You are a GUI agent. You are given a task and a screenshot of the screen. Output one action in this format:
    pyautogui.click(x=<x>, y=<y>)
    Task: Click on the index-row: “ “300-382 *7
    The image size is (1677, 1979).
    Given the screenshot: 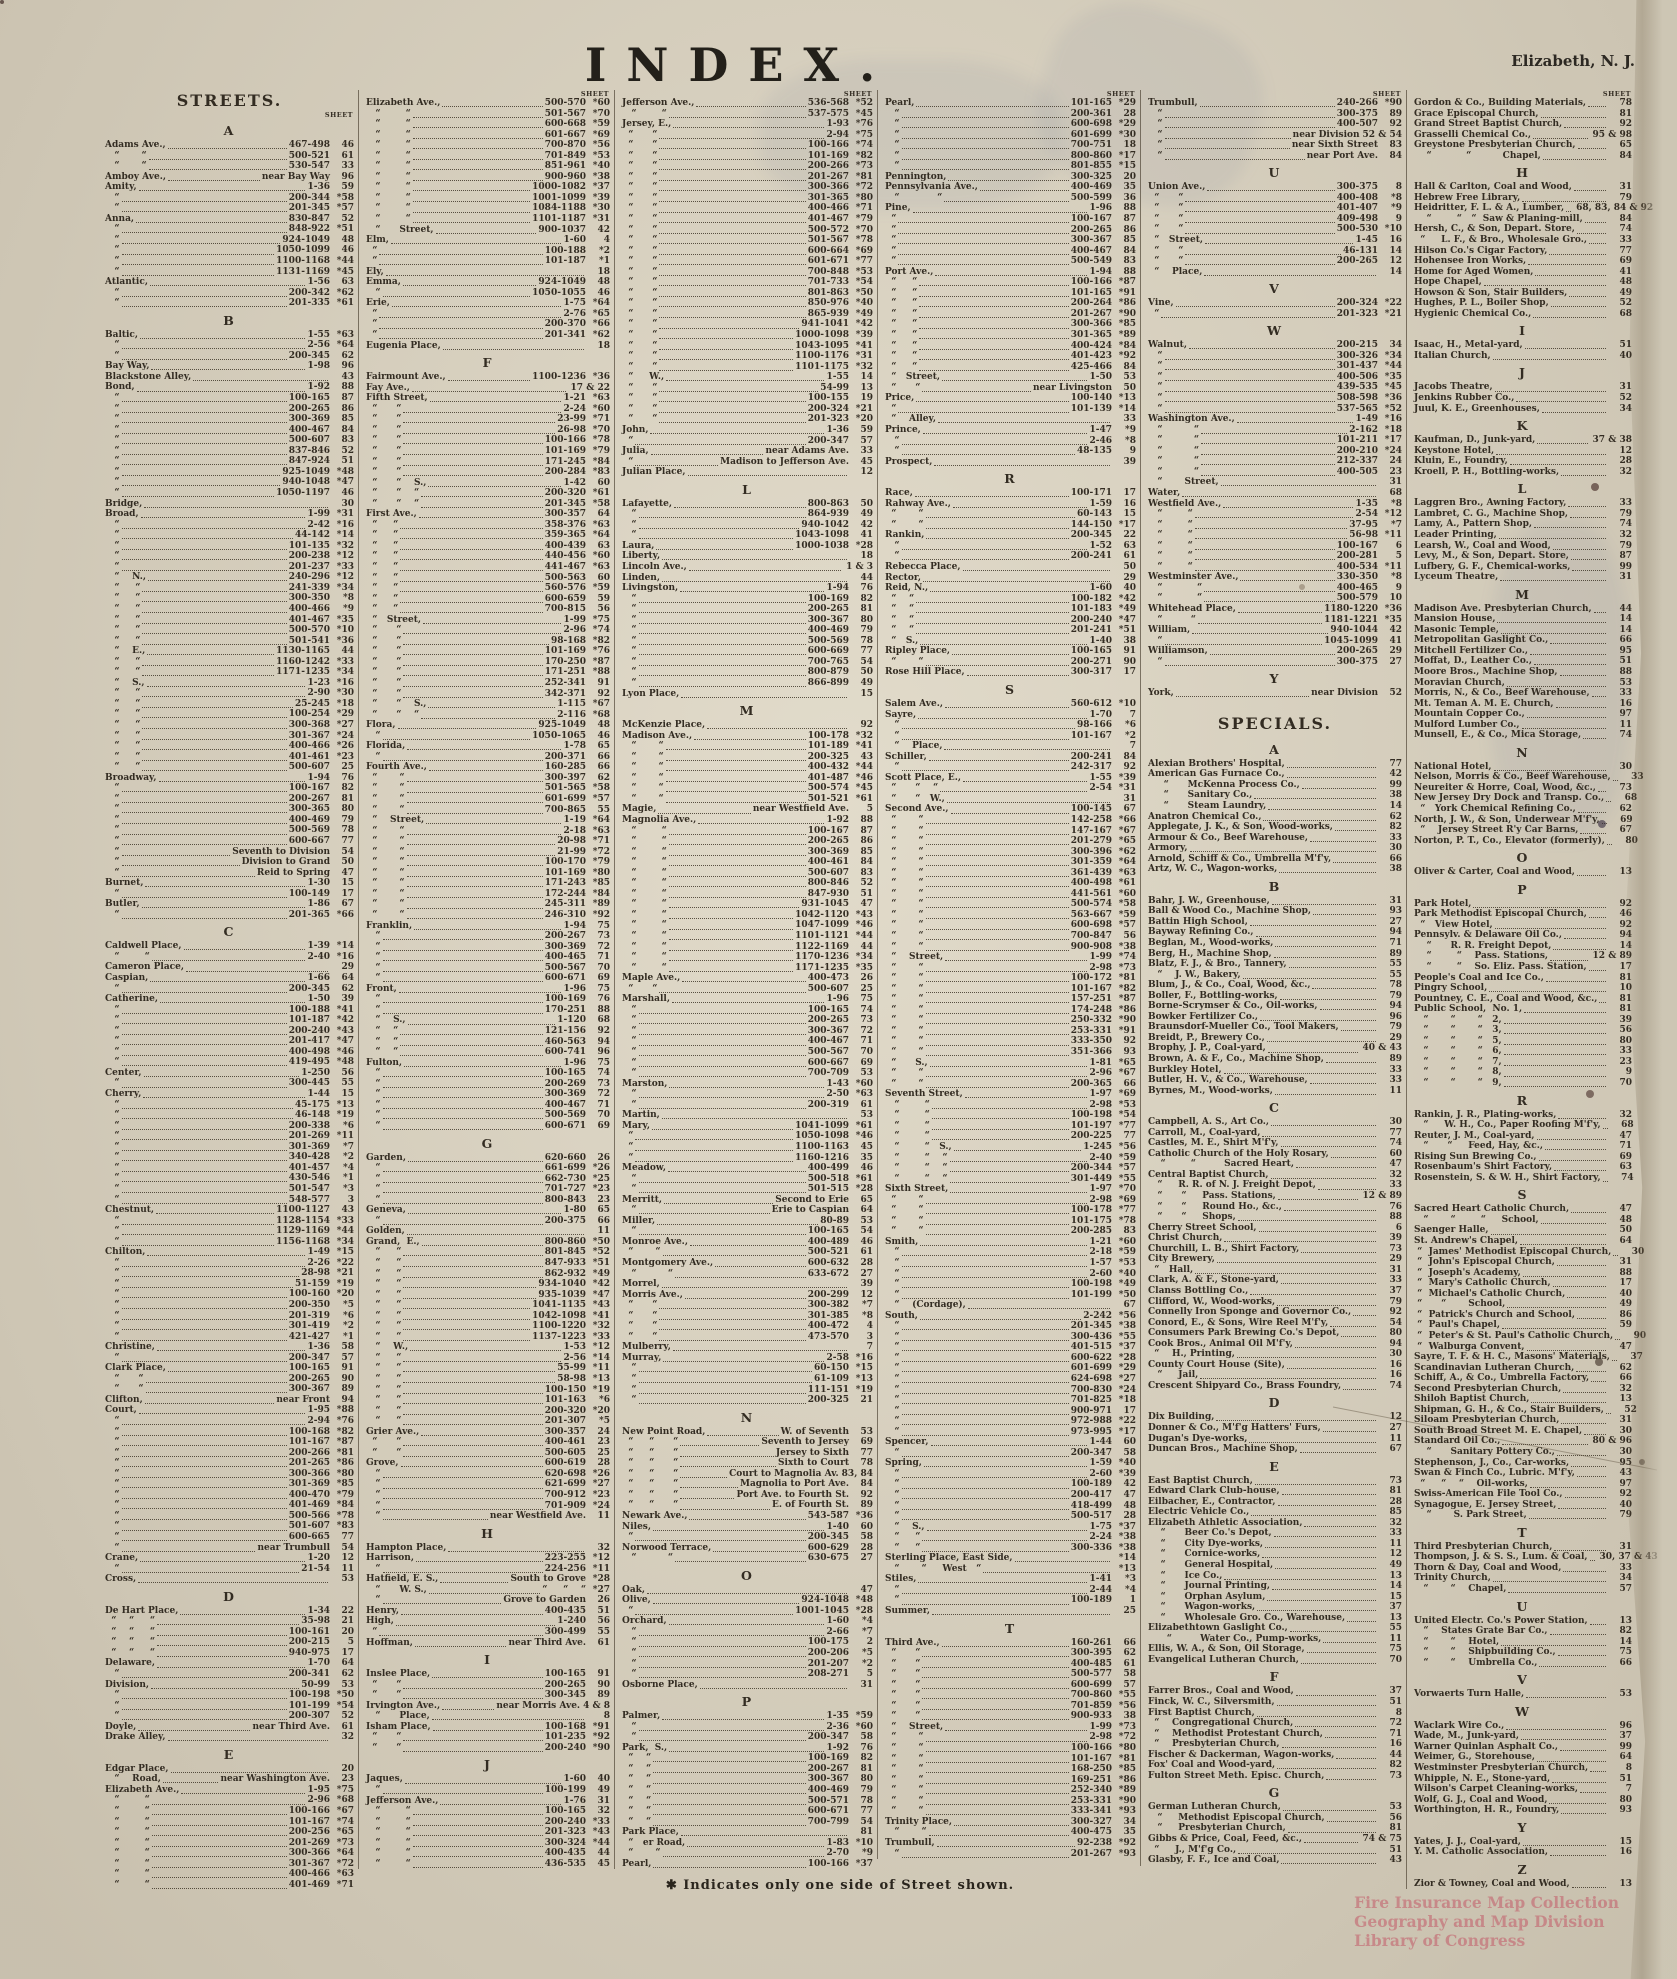 What is the action you would take?
    pyautogui.click(x=747, y=1305)
    